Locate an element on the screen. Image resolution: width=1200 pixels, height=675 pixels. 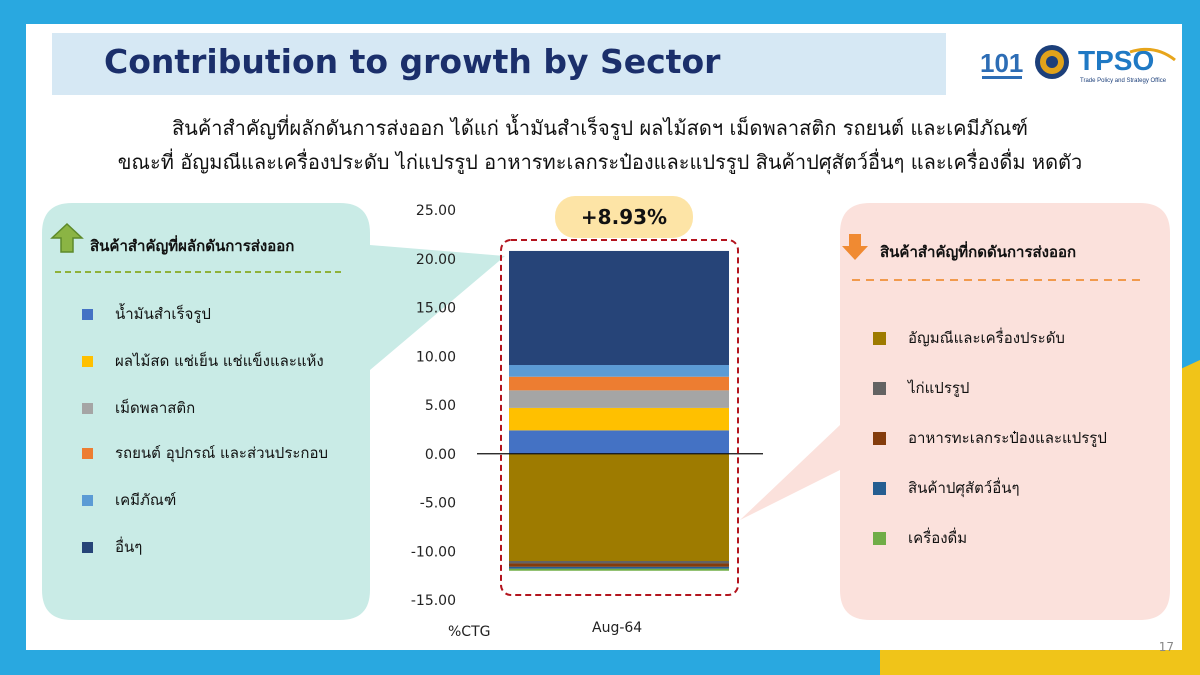
y-tick-label: 5.00 is located at coordinates (440, 406).